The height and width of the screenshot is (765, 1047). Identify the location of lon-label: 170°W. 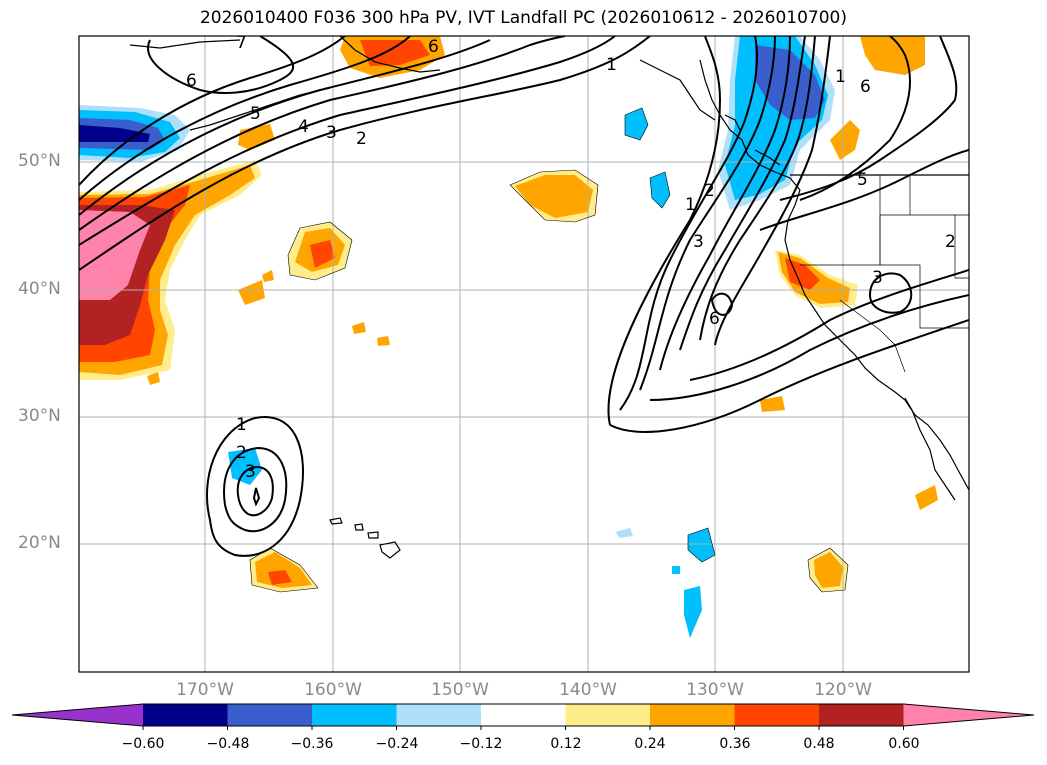
(205, 690).